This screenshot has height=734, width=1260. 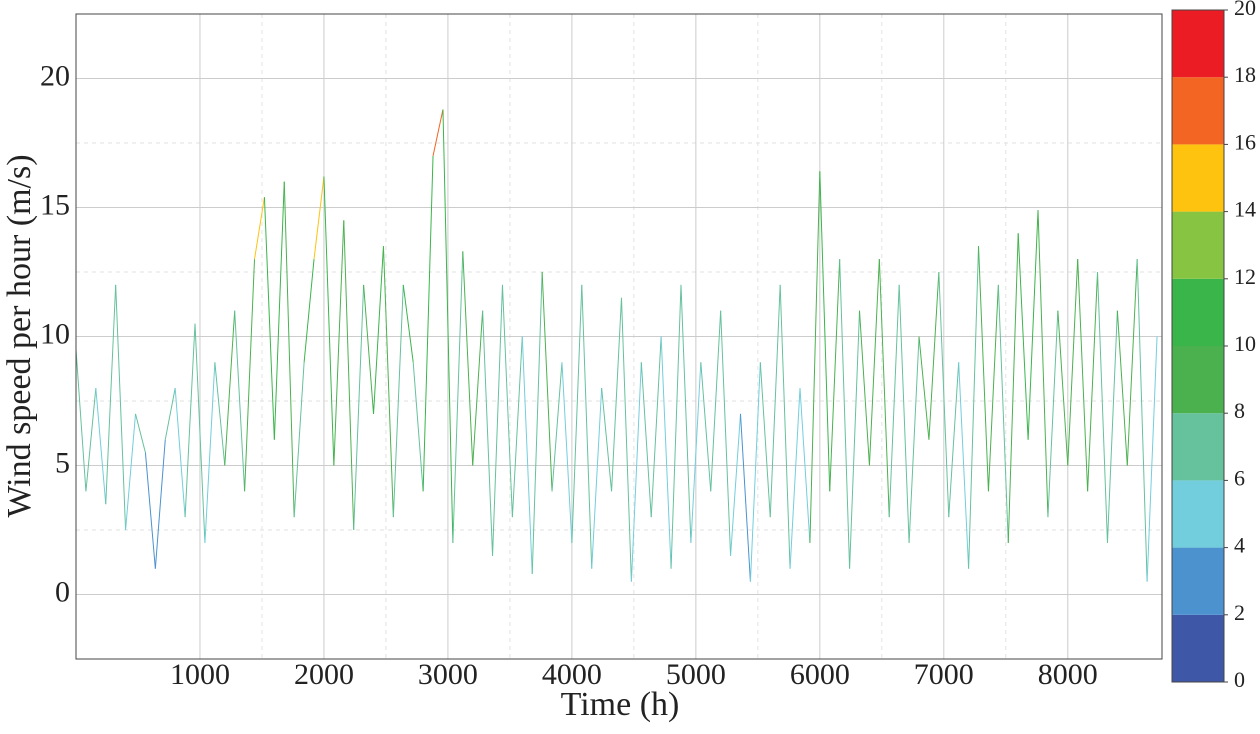 What do you see at coordinates (1245, 209) in the screenshot?
I see `colorbar-tick-label: 14` at bounding box center [1245, 209].